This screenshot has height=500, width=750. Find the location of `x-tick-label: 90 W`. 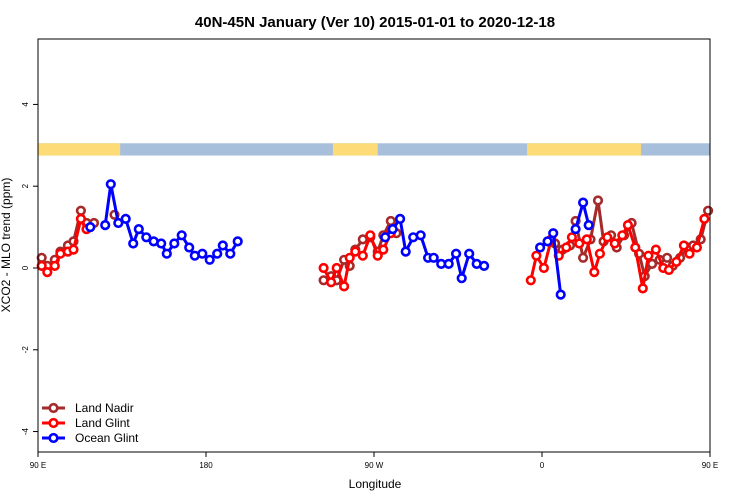

x-tick-label: 90 W is located at coordinates (374, 465).